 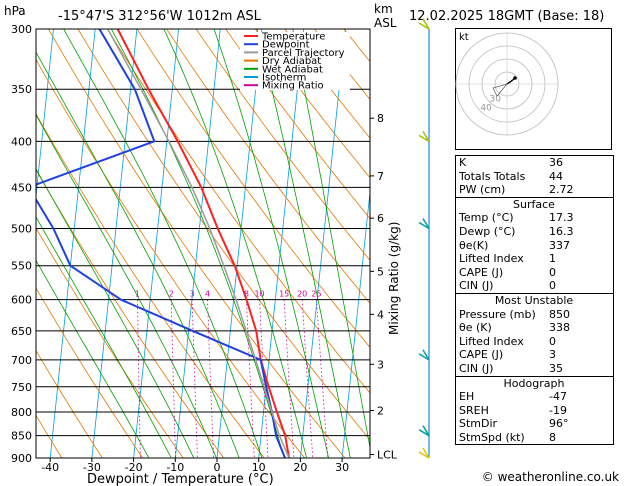 What do you see at coordinates (284, 294) in the screenshot?
I see `mixing-ratio-label: 15` at bounding box center [284, 294].